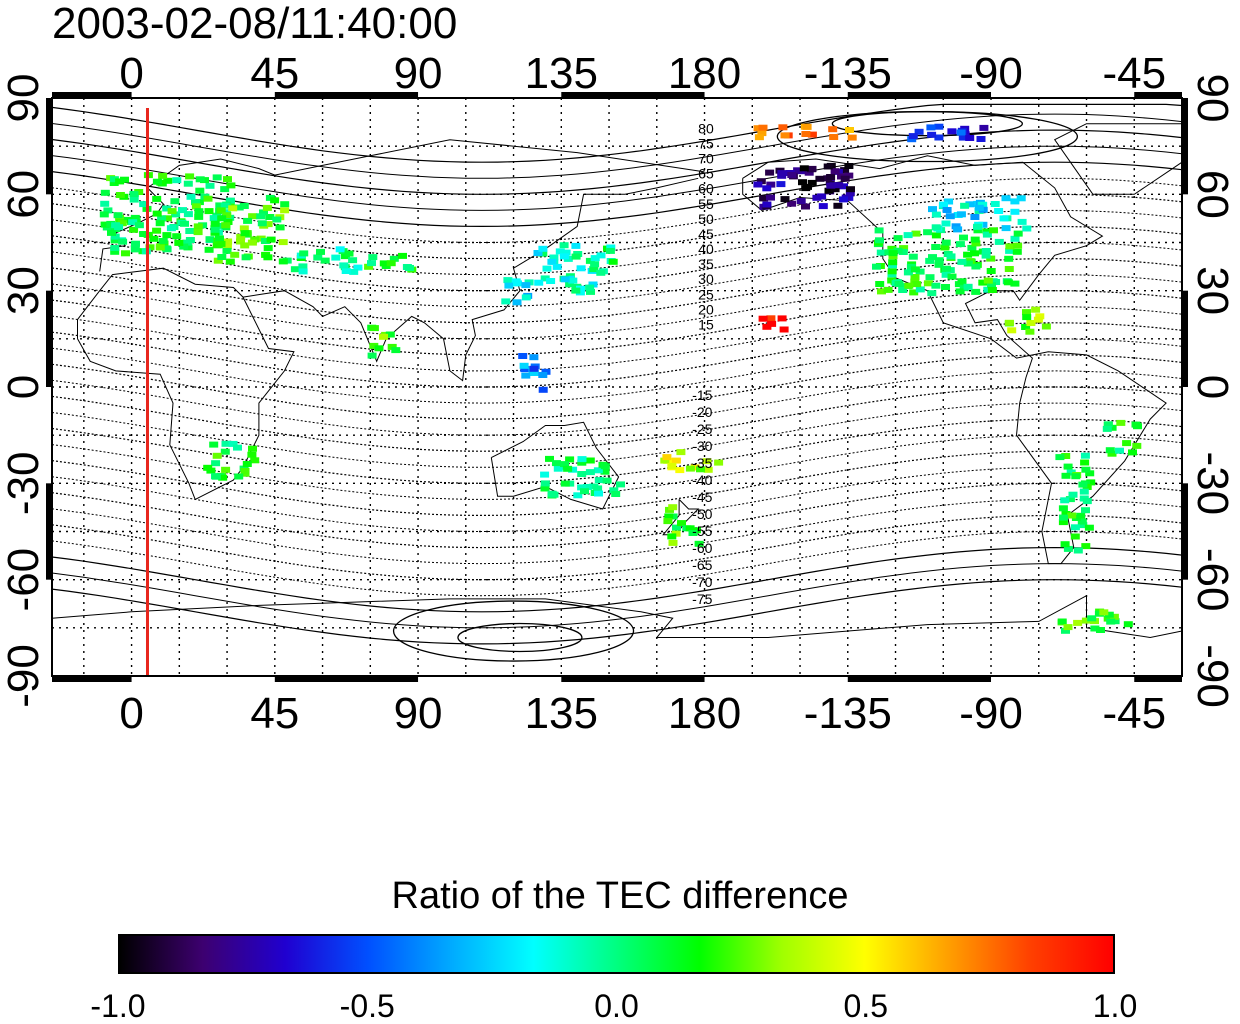  I want to click on contour-label: -35, so click(702, 463).